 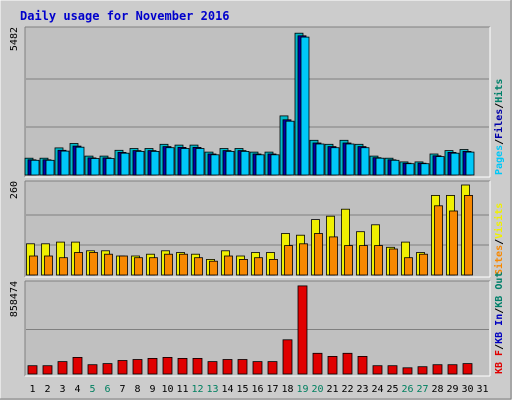 I want to click on x-tick-label-day-11: 11, so click(x=182, y=389).